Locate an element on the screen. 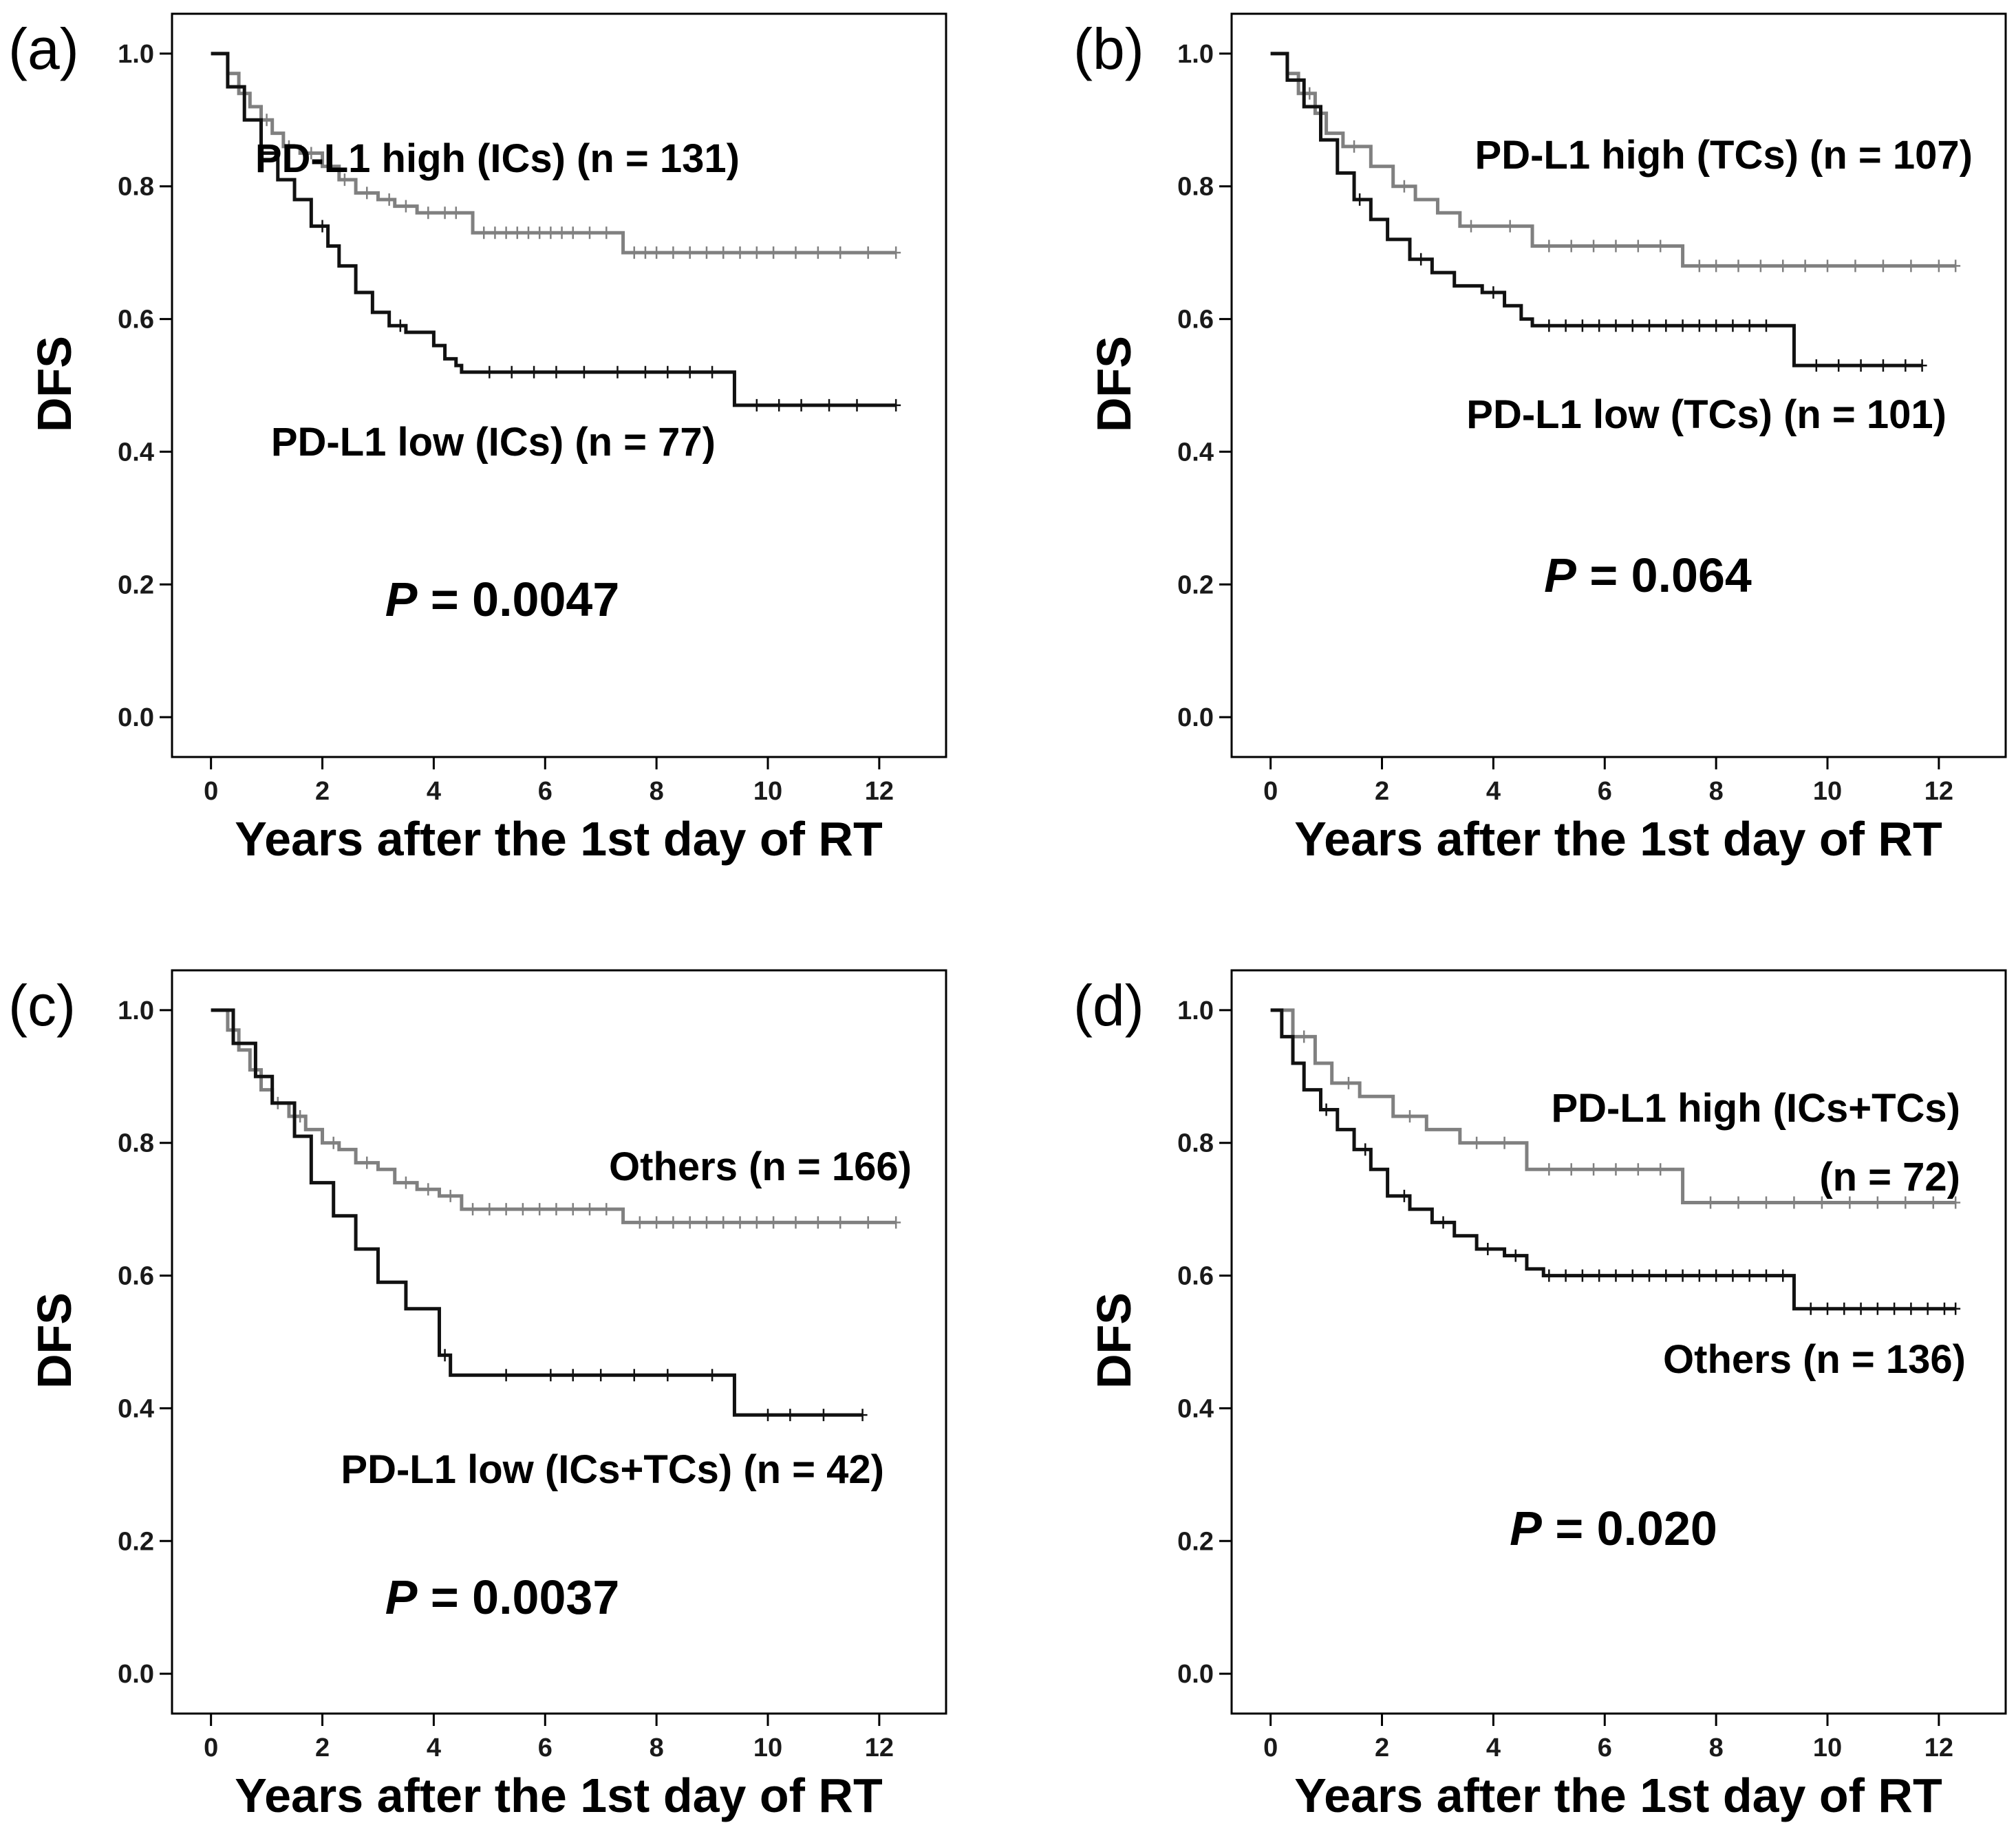 Image resolution: width=2016 pixels, height=1845 pixels. y-tick-label: 0.8 is located at coordinates (1195, 1143).